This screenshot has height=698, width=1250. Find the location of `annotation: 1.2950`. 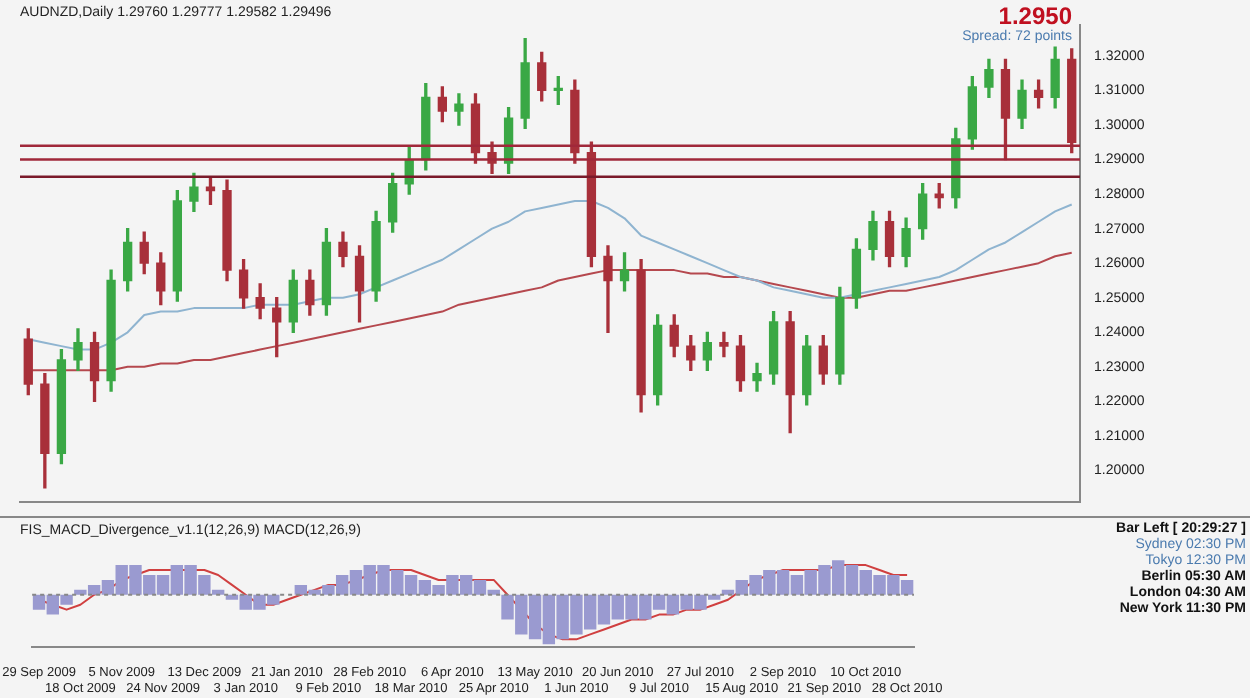

annotation: 1.2950 is located at coordinates (1035, 16).